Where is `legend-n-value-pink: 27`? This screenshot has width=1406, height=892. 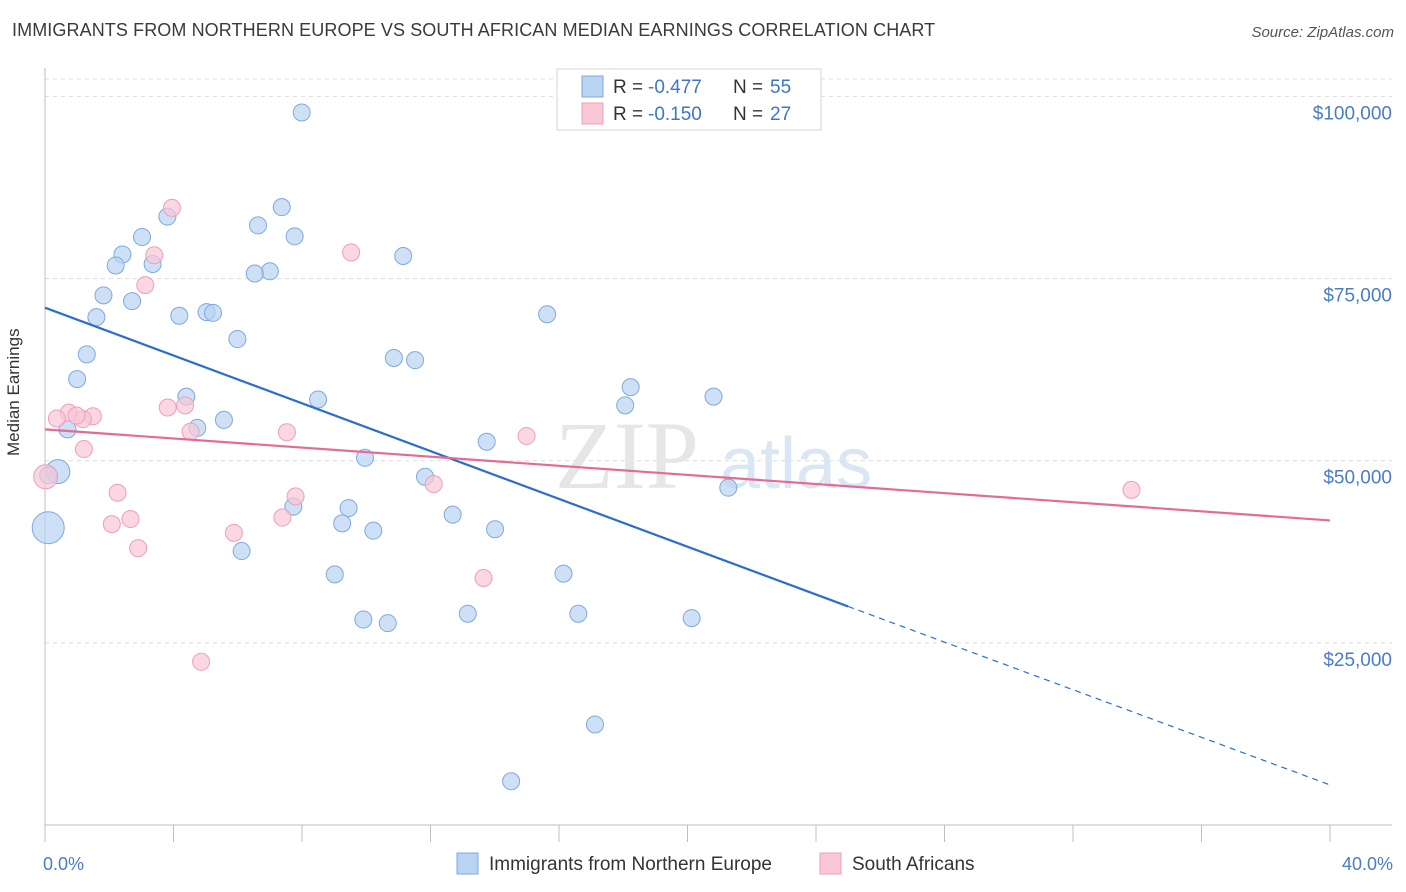 legend-n-value-pink: 27 is located at coordinates (780, 114).